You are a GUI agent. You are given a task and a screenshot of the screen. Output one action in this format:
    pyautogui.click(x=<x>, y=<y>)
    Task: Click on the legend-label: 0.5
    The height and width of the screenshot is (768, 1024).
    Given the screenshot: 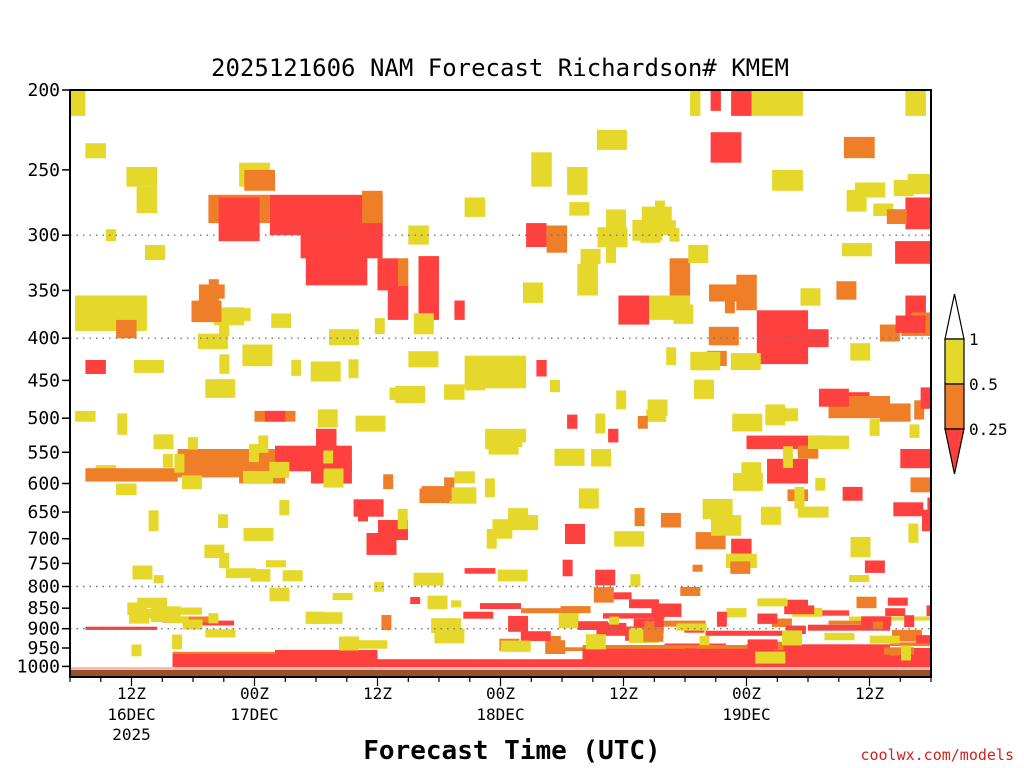 What is the action you would take?
    pyautogui.click(x=983, y=384)
    